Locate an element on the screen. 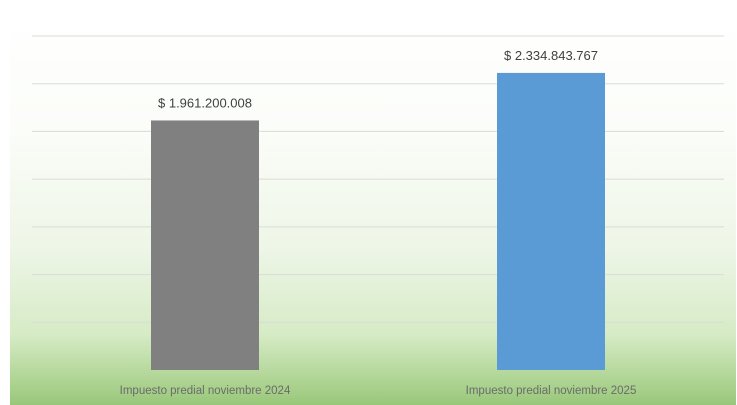 This screenshot has height=405, width=737. category-label-2: Impuesto predial noviembre 2025 is located at coordinates (551, 391).